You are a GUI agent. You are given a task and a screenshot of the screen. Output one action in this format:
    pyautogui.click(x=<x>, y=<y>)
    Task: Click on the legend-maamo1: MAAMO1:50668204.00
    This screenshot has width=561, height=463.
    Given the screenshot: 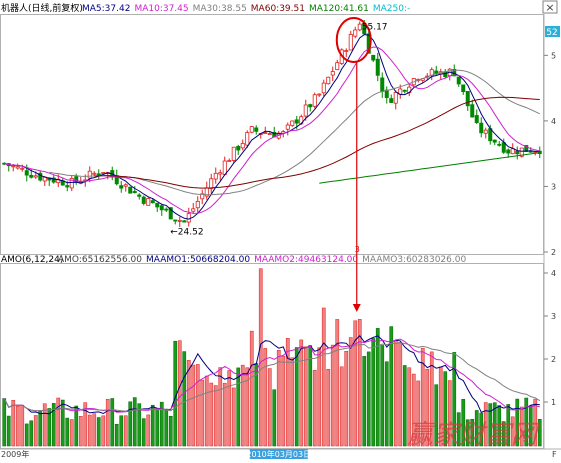 What is the action you would take?
    pyautogui.click(x=198, y=260)
    